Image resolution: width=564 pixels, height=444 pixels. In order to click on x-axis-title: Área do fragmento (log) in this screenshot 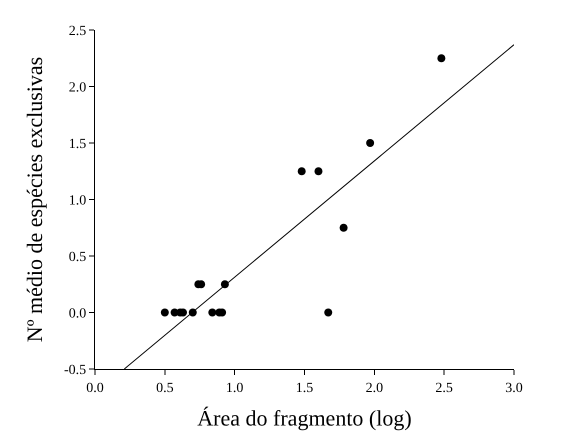, I will do `click(304, 418)`.